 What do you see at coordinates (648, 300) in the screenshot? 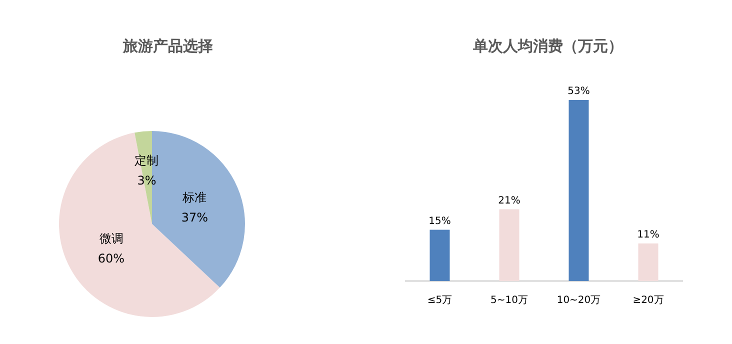
I see `x-tick-label: ≥20万` at bounding box center [648, 300].